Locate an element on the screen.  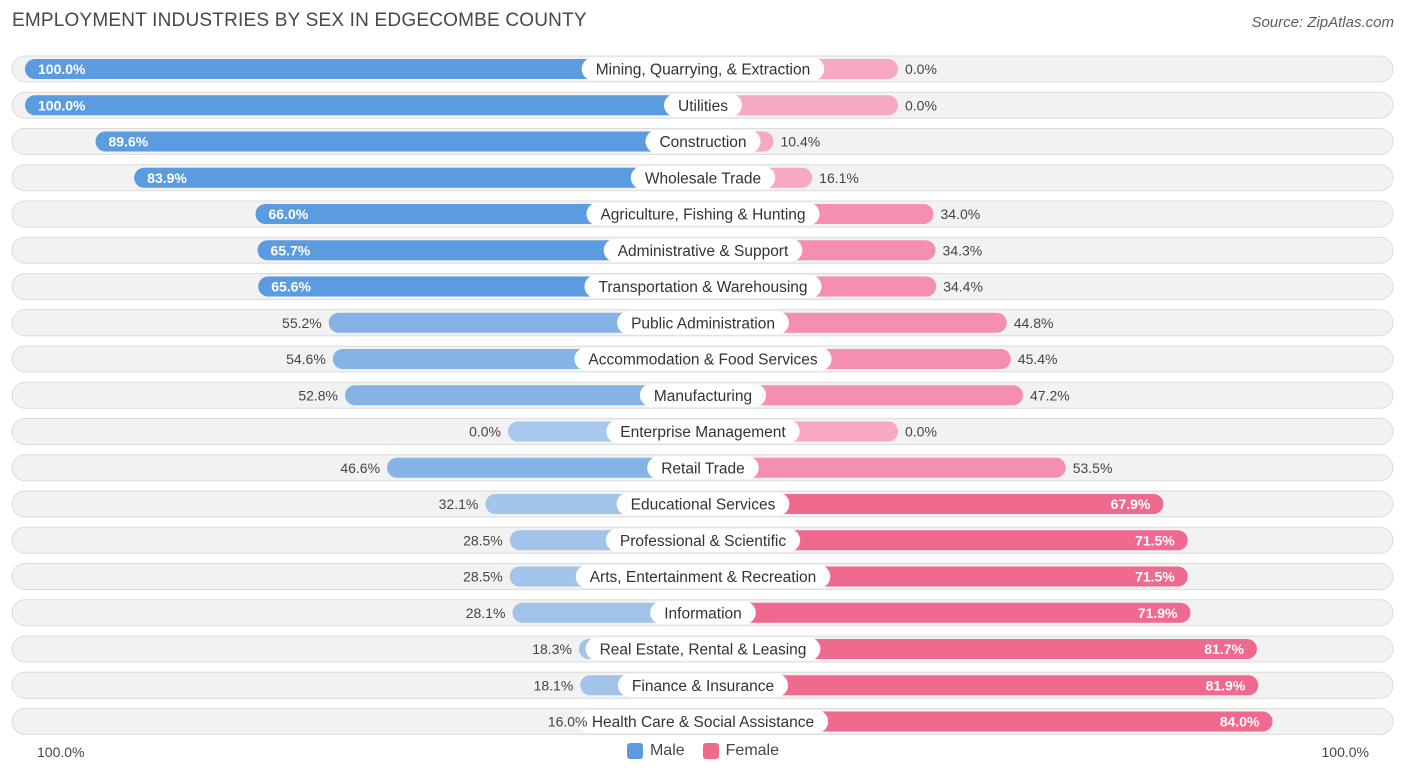
category-label: Administrative & Support is located at coordinates (703, 251).